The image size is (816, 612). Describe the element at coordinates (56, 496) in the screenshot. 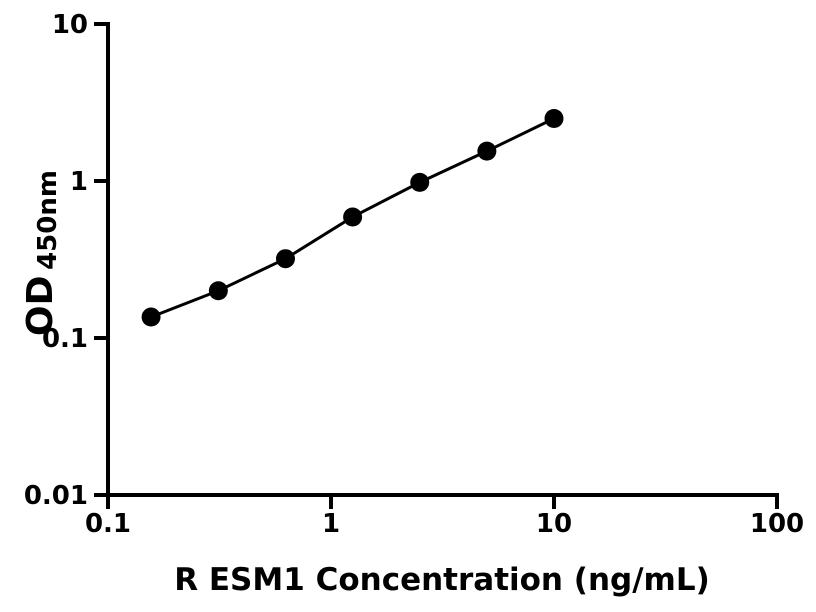

I see `y-tick-label: 0.01` at that location.